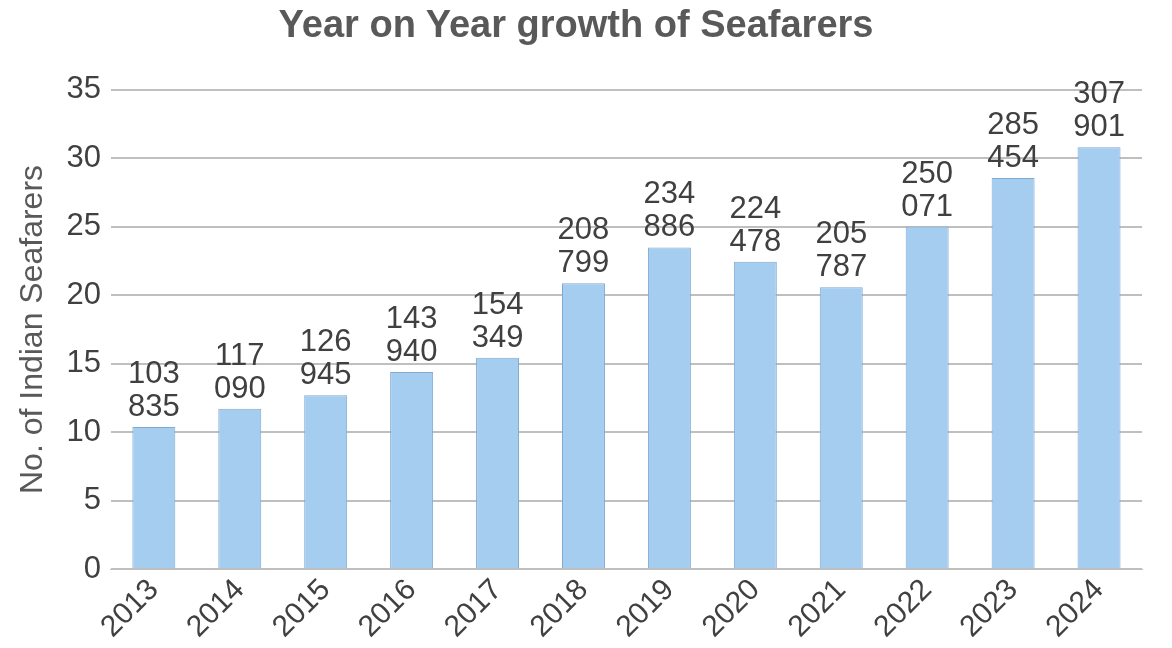  I want to click on annotation: 234 886, so click(669, 209).